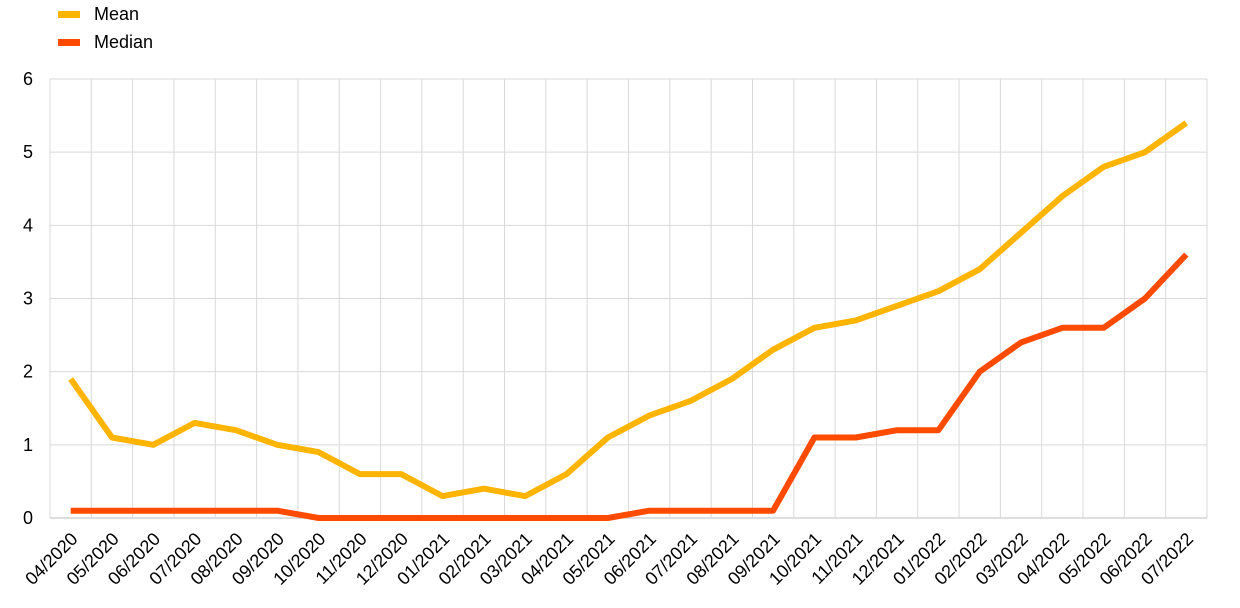 Image resolution: width=1240 pixels, height=608 pixels. What do you see at coordinates (28, 152) in the screenshot?
I see `y-tick-label: 5` at bounding box center [28, 152].